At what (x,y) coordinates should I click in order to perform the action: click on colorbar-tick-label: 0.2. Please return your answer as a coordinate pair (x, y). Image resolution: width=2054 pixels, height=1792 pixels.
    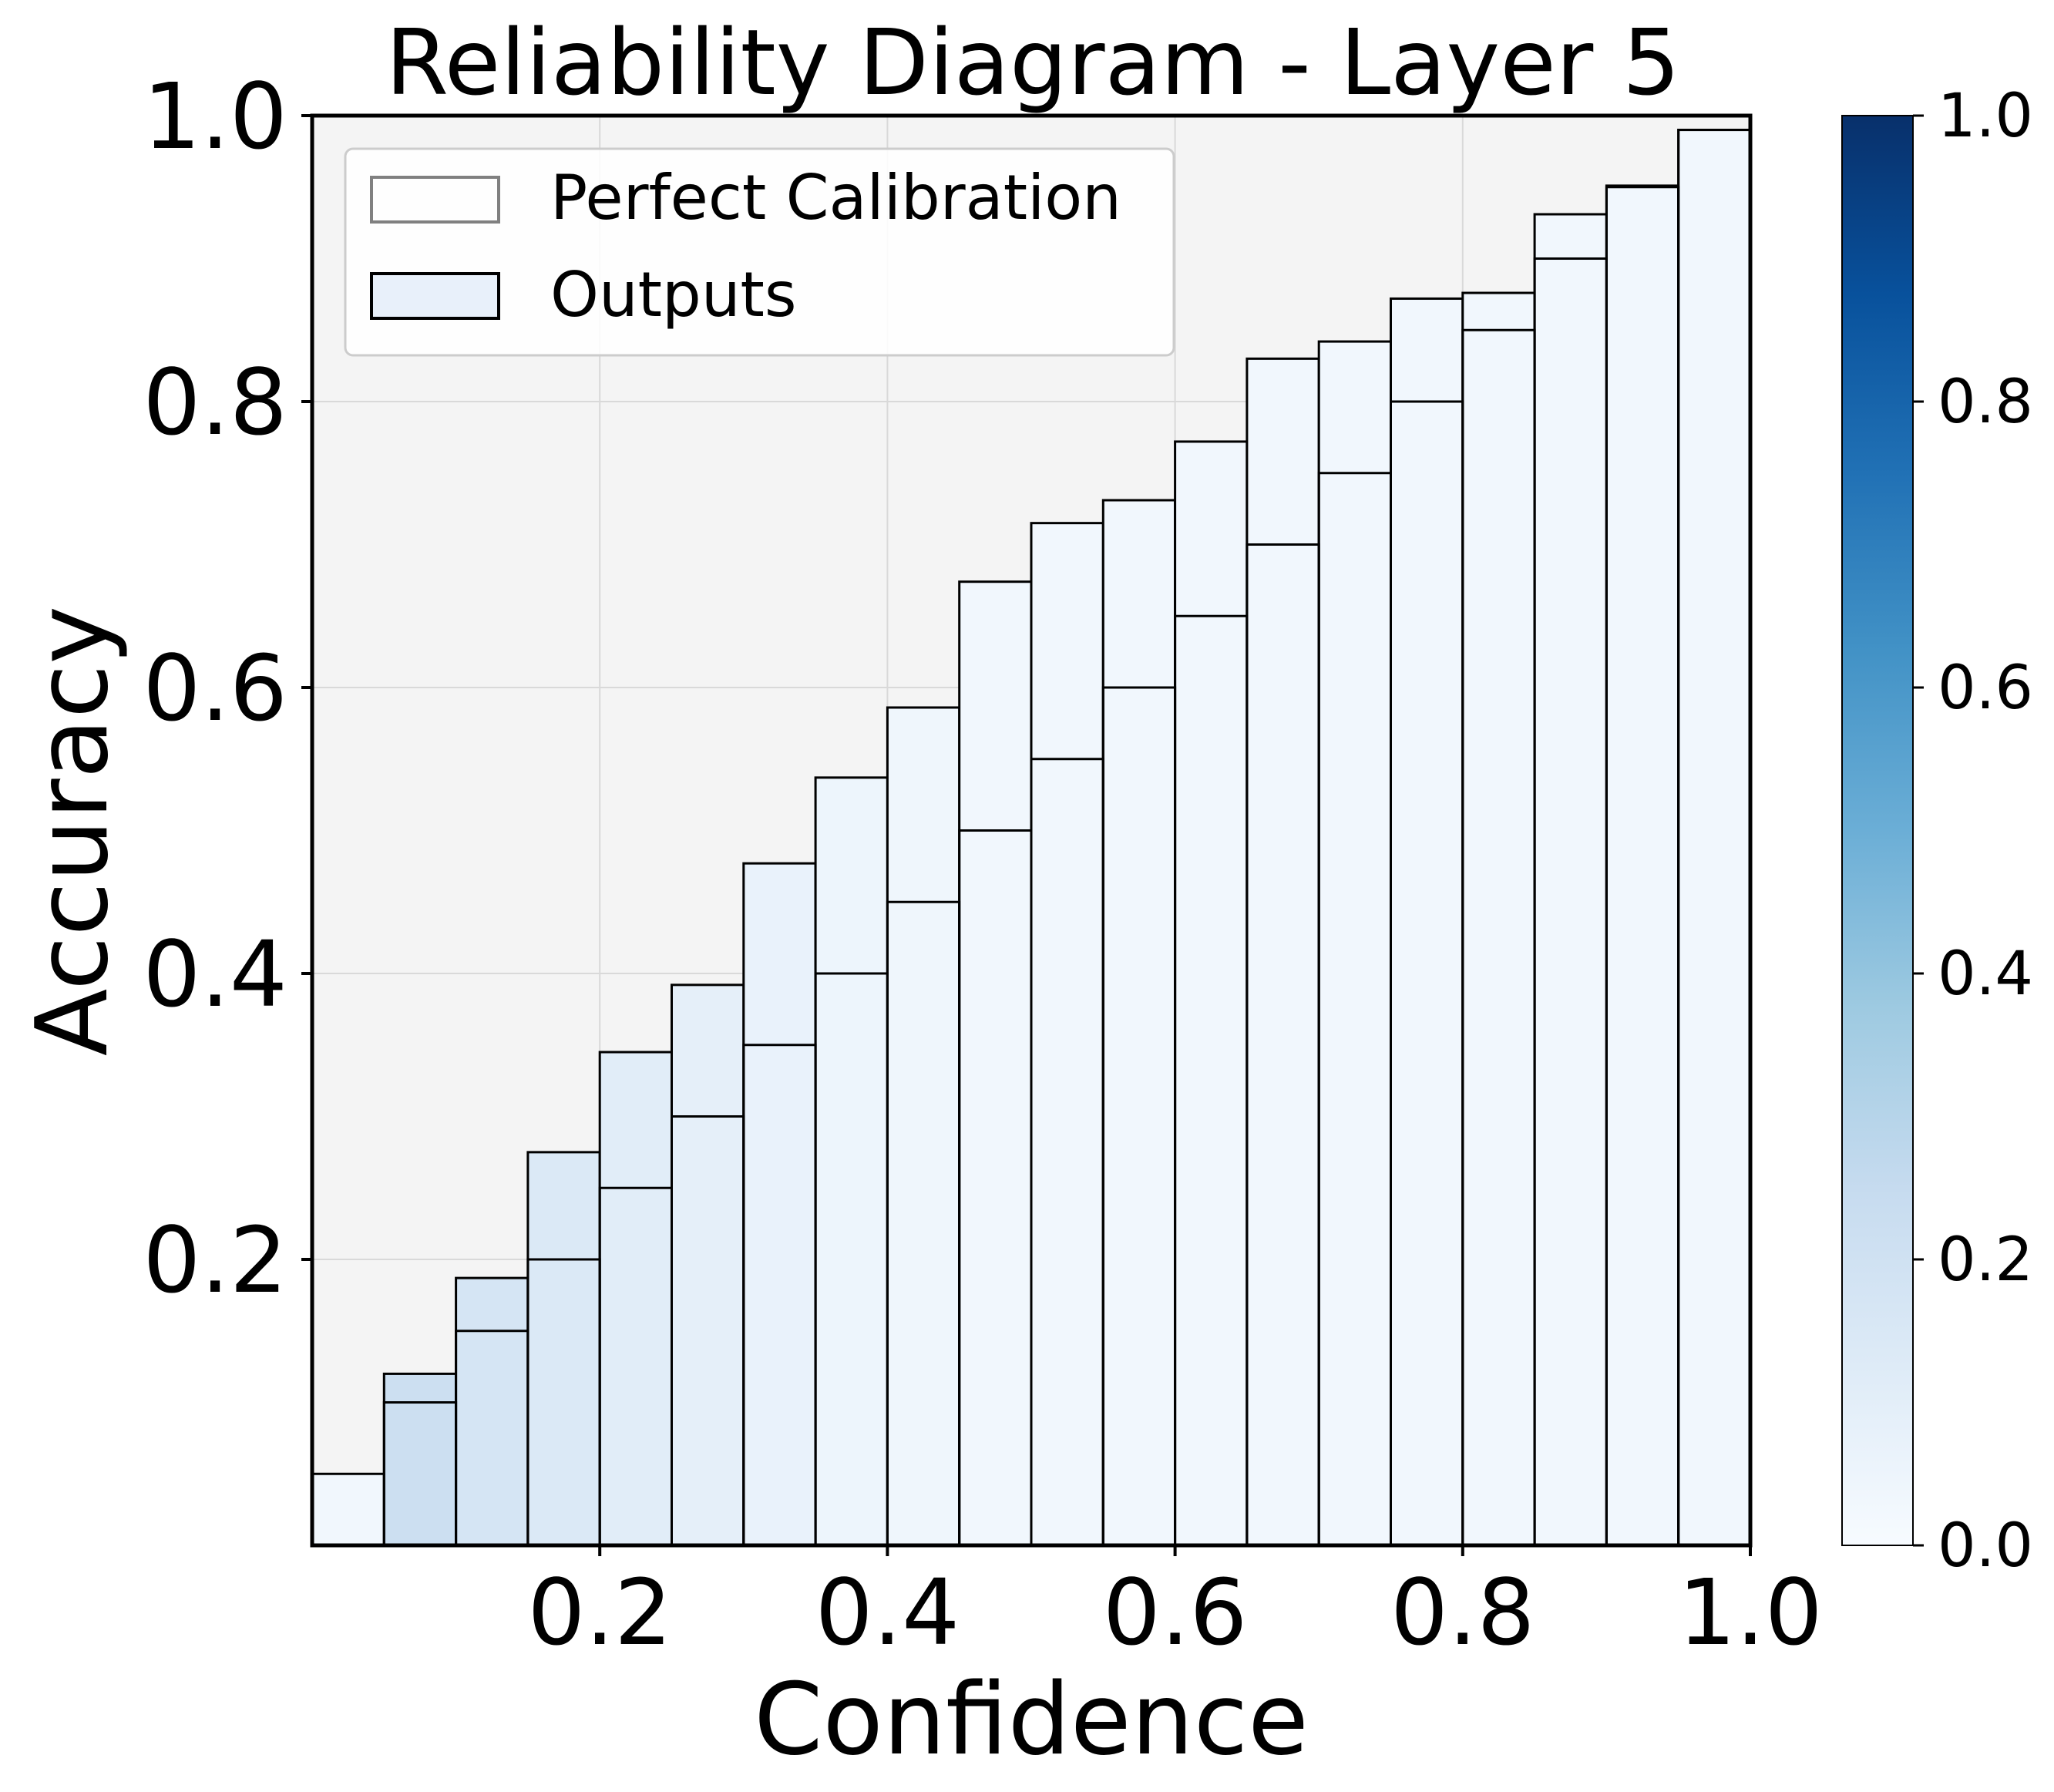
    Looking at the image, I should click on (1986, 1260).